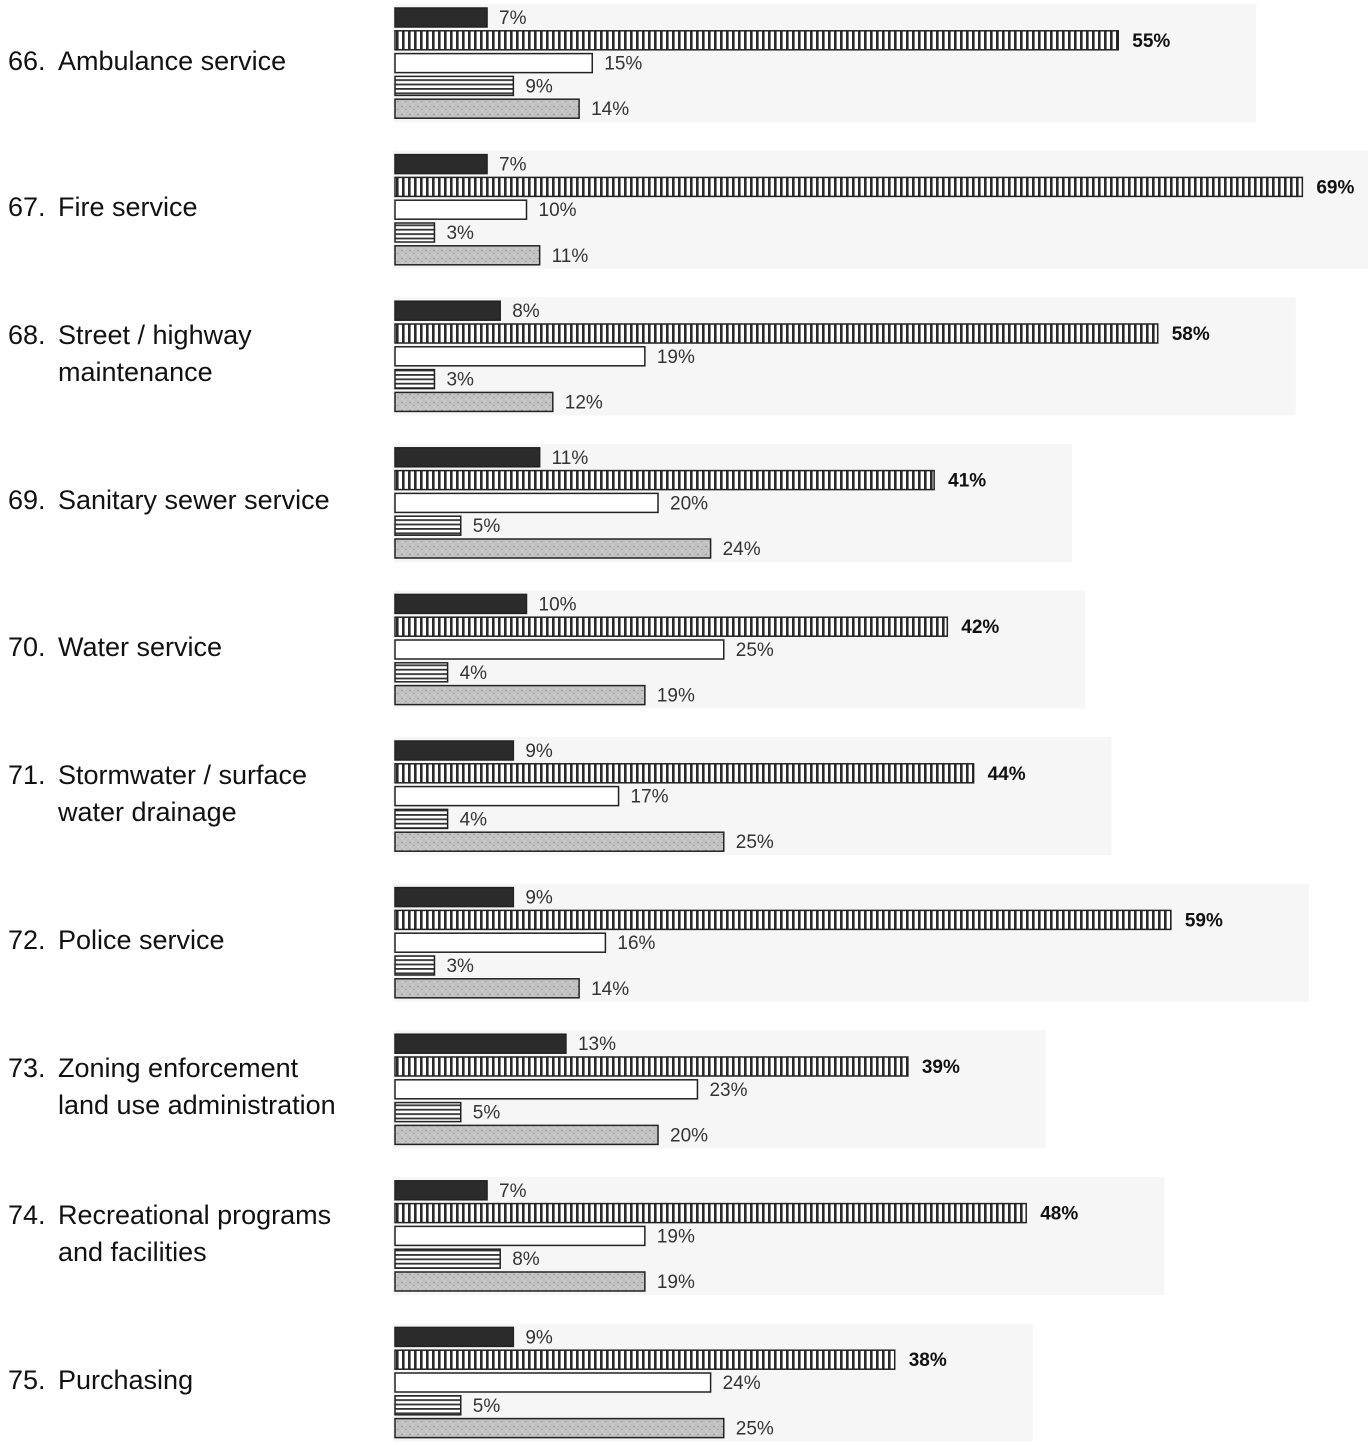  What do you see at coordinates (27, 207) in the screenshot?
I see `category-number: 67.` at bounding box center [27, 207].